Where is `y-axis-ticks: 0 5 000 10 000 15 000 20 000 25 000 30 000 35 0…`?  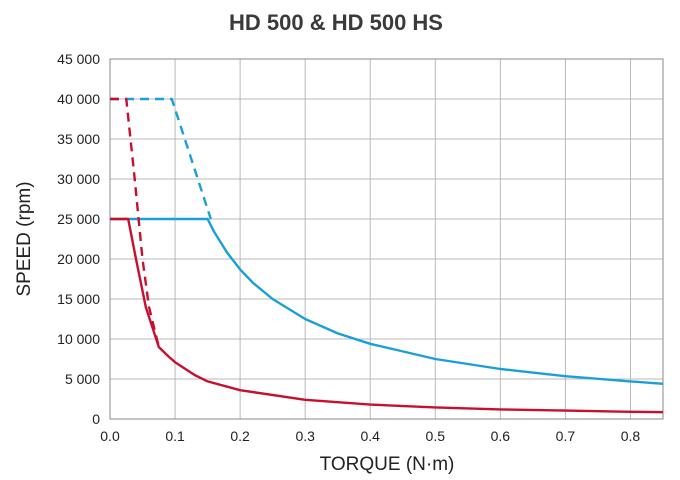
y-axis-ticks: 0 5 000 10 000 15 000 20 000 25 000 30 000 35 0… is located at coordinates (78, 239).